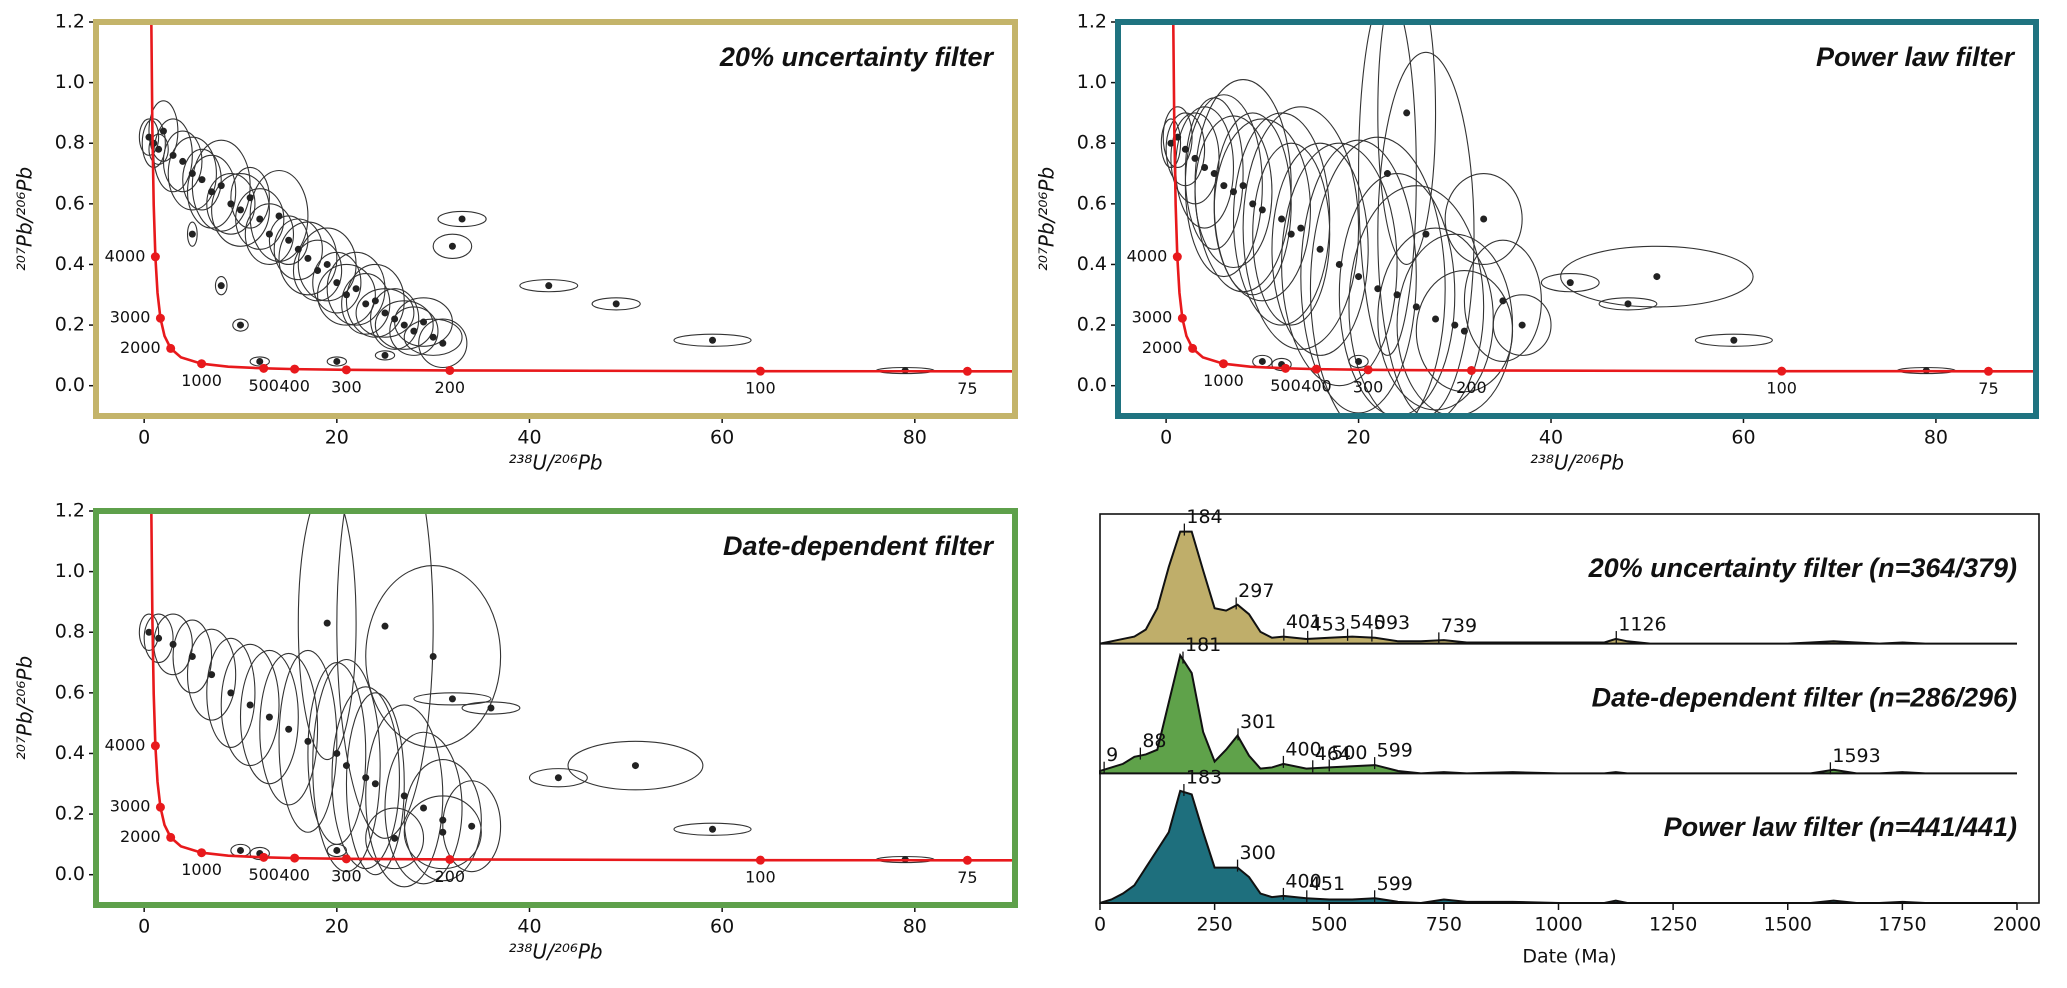 Image resolution: width=2067 pixels, height=988 pixels. Describe the element at coordinates (760, 877) in the screenshot. I see `concordia-age-label: 100` at that location.